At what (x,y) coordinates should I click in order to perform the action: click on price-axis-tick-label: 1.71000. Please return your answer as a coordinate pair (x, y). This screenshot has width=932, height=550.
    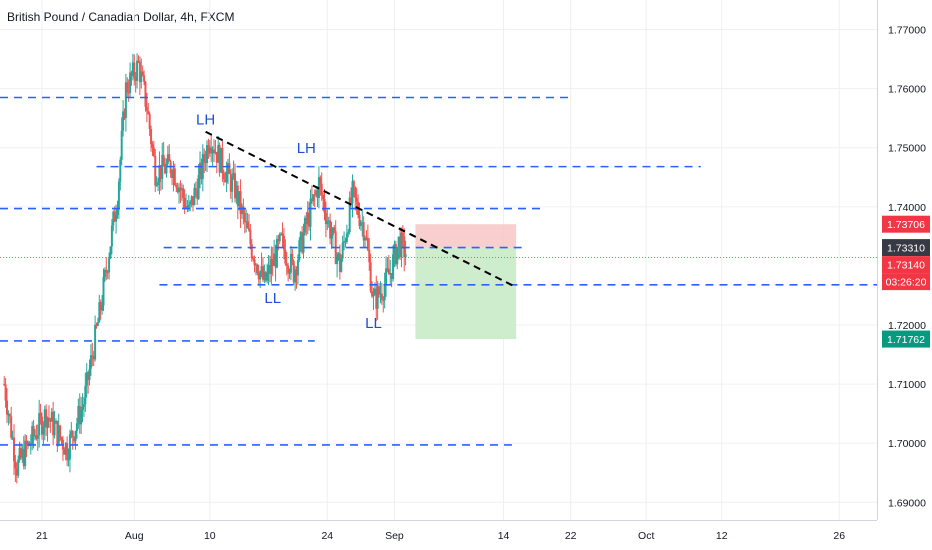
    Looking at the image, I should click on (907, 385).